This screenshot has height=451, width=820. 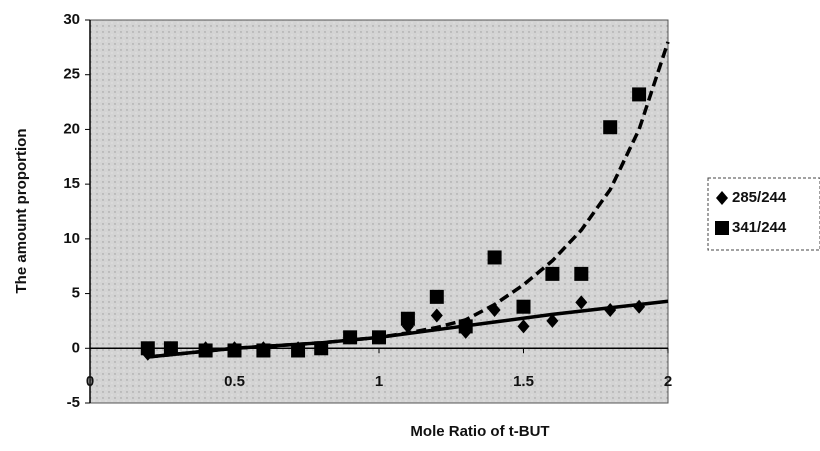 I want to click on y-tick-label: 0, so click(x=76, y=347).